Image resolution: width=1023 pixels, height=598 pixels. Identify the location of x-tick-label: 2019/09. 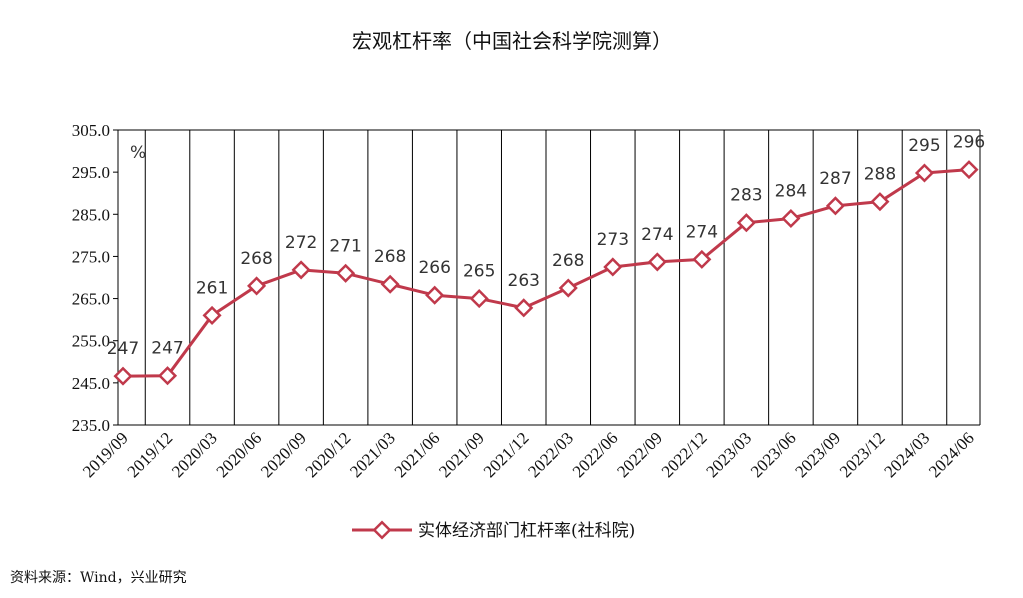
(105, 454).